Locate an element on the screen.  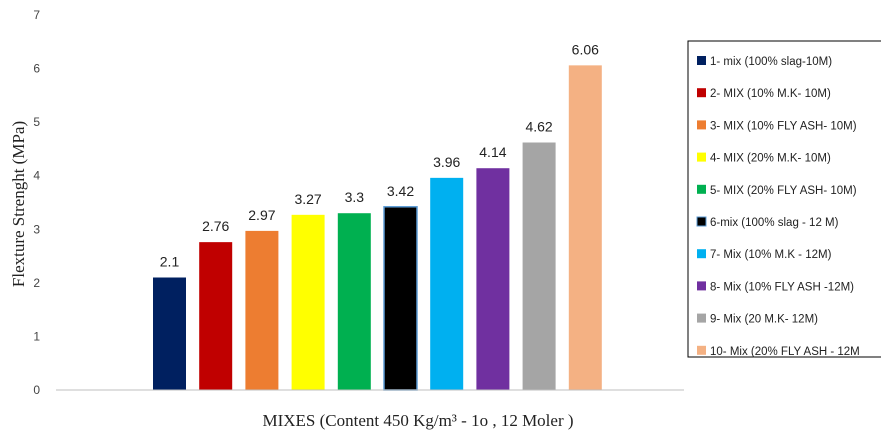
y-tick-label: 4 is located at coordinates (36, 176).